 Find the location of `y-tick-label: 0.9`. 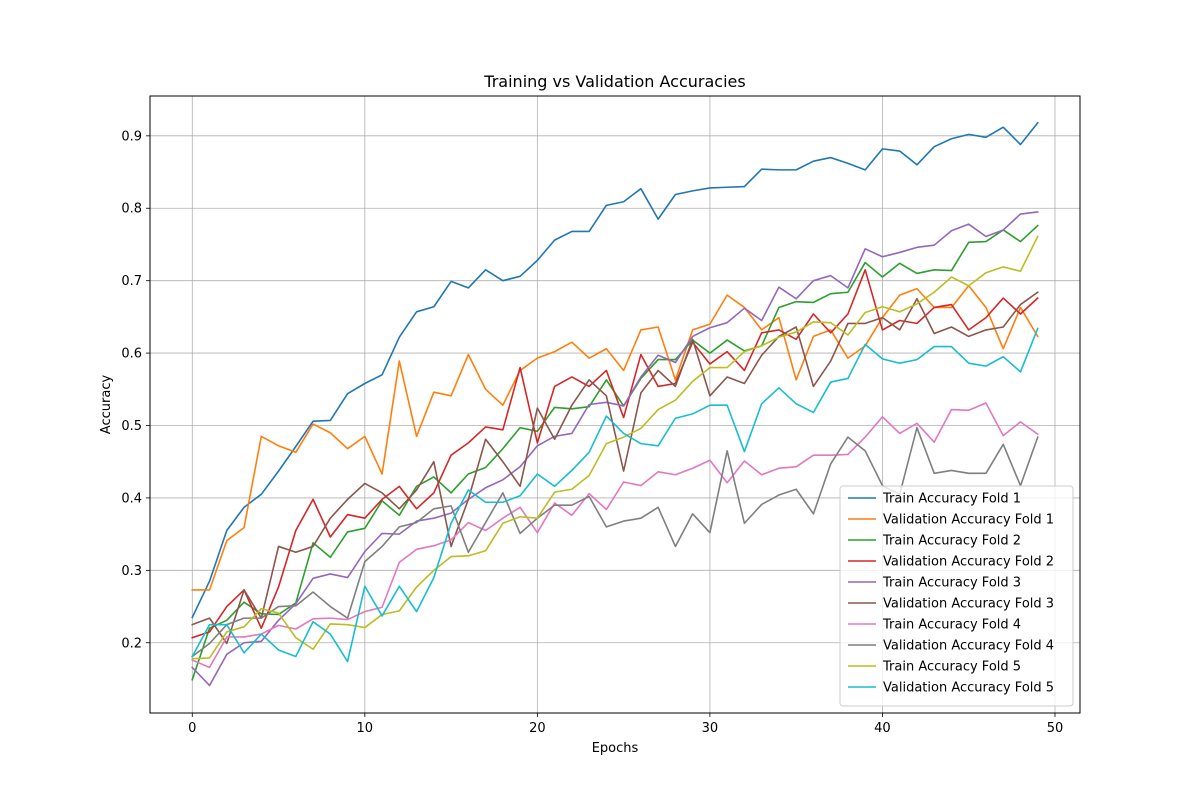

y-tick-label: 0.9 is located at coordinates (131, 136).